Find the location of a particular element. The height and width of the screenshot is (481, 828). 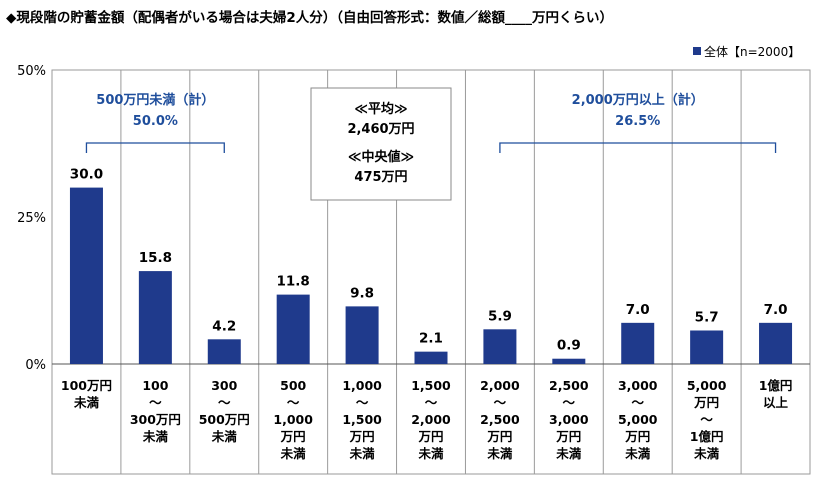

data-label: 2.1 is located at coordinates (431, 339).